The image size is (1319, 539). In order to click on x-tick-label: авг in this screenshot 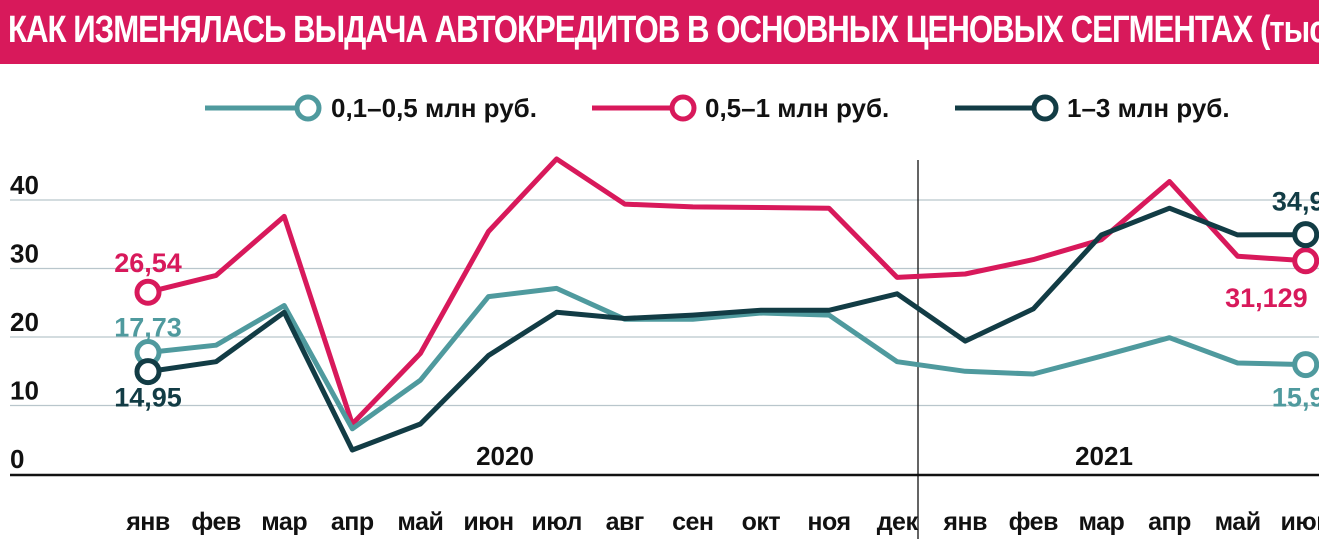, I will do `click(625, 522)`.